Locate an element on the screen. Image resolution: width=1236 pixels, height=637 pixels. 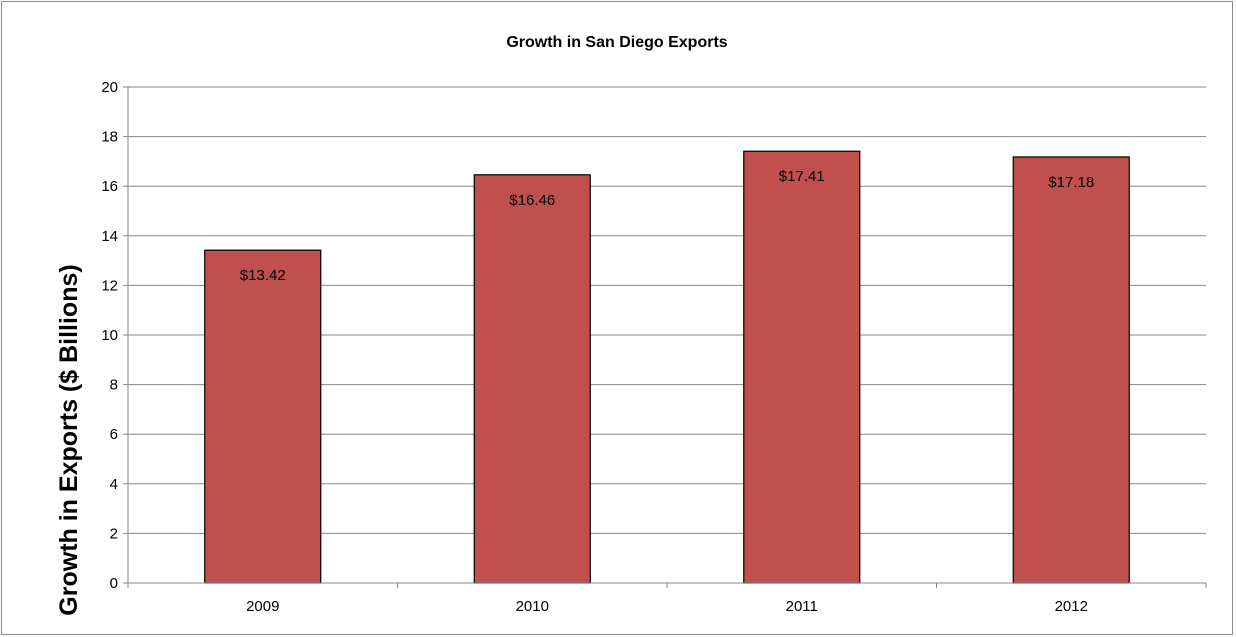
x-tick-label: 2010 is located at coordinates (532, 606).